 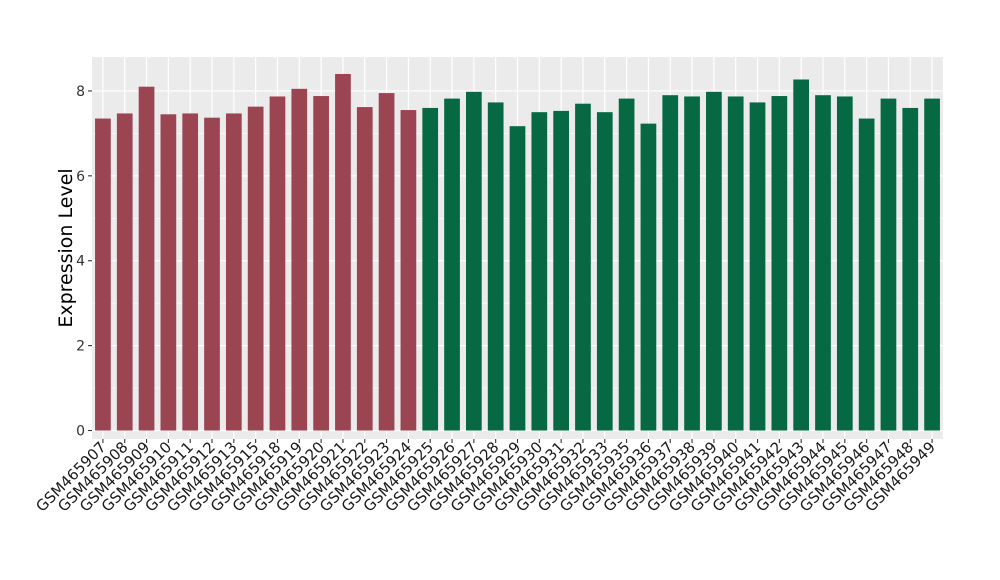 What do you see at coordinates (386, 262) in the screenshot?
I see `bar-gsm465923` at bounding box center [386, 262].